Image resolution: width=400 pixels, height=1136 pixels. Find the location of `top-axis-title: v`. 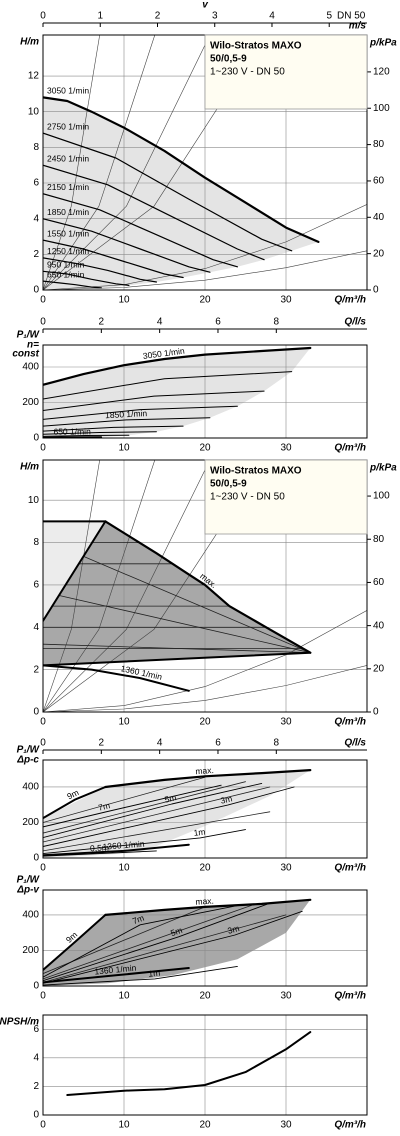

top-axis-title: v is located at coordinates (205, 5).